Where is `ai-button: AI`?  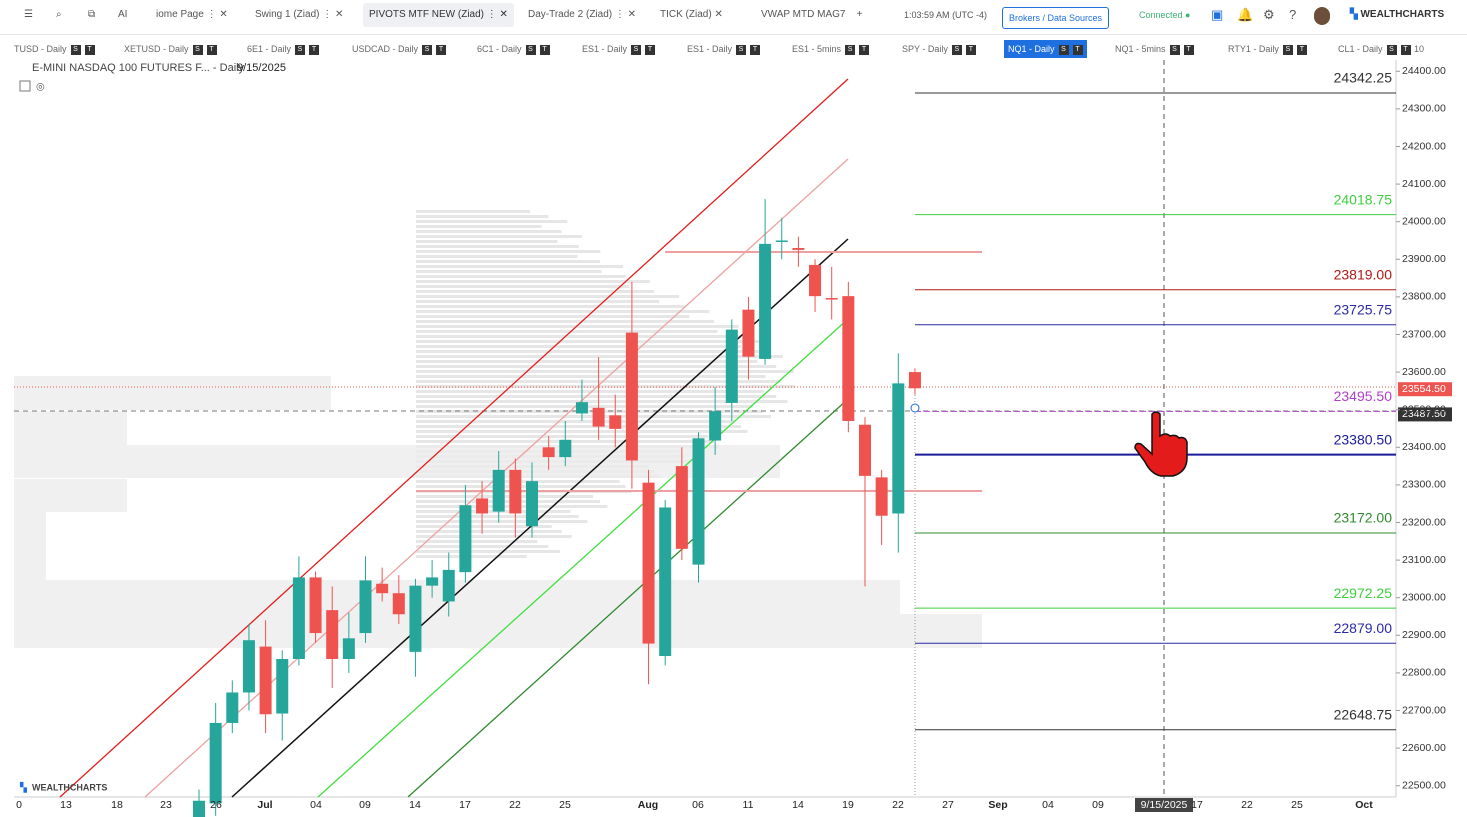 ai-button: AI is located at coordinates (122, 15).